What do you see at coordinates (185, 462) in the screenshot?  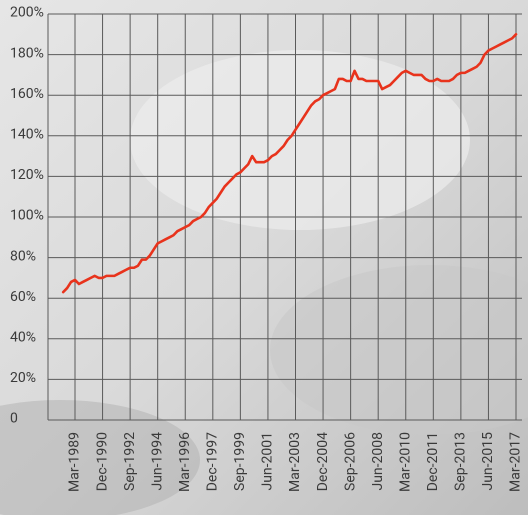 I see `x-tick-label: Mar-1996` at bounding box center [185, 462].